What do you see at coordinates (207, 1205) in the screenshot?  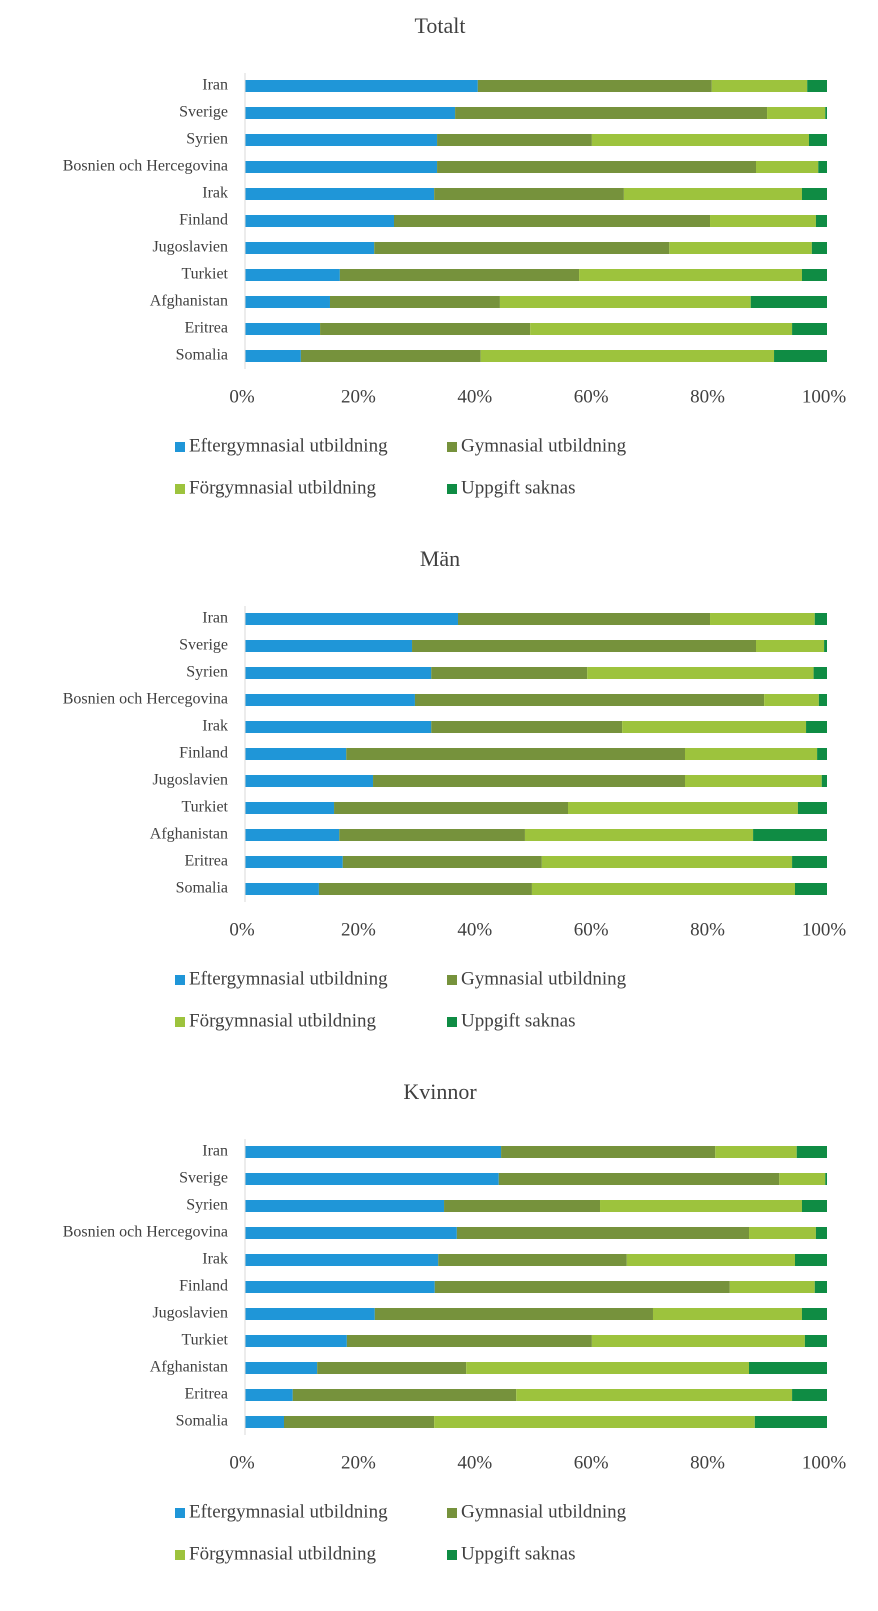 I see `y-tick-label: Syrien` at bounding box center [207, 1205].